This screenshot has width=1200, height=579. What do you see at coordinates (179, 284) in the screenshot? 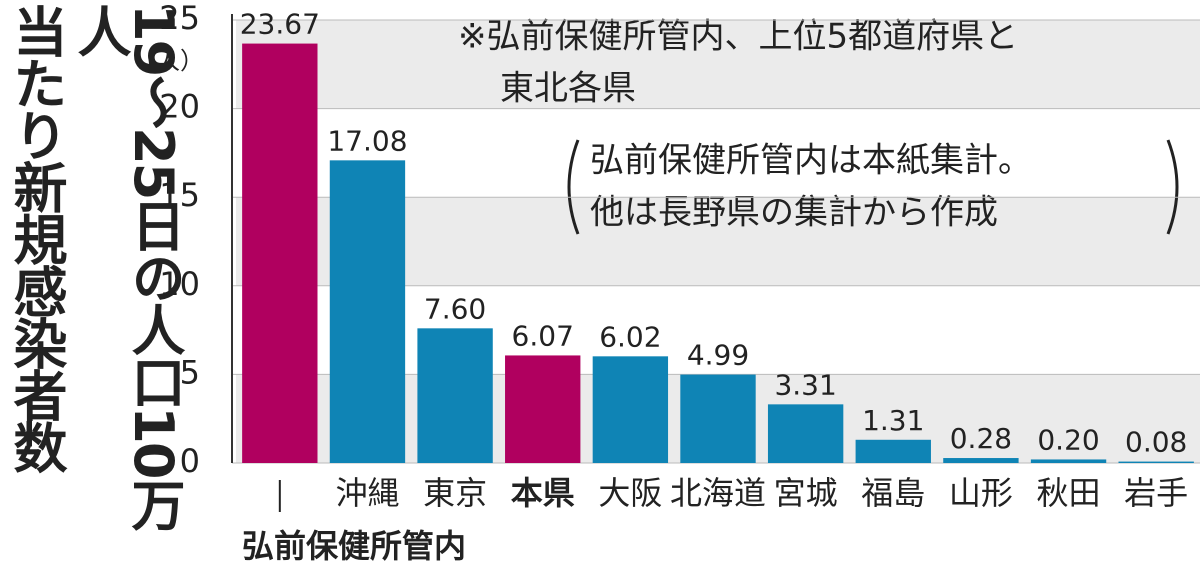
I see `y-tick-label: 10` at bounding box center [179, 284].